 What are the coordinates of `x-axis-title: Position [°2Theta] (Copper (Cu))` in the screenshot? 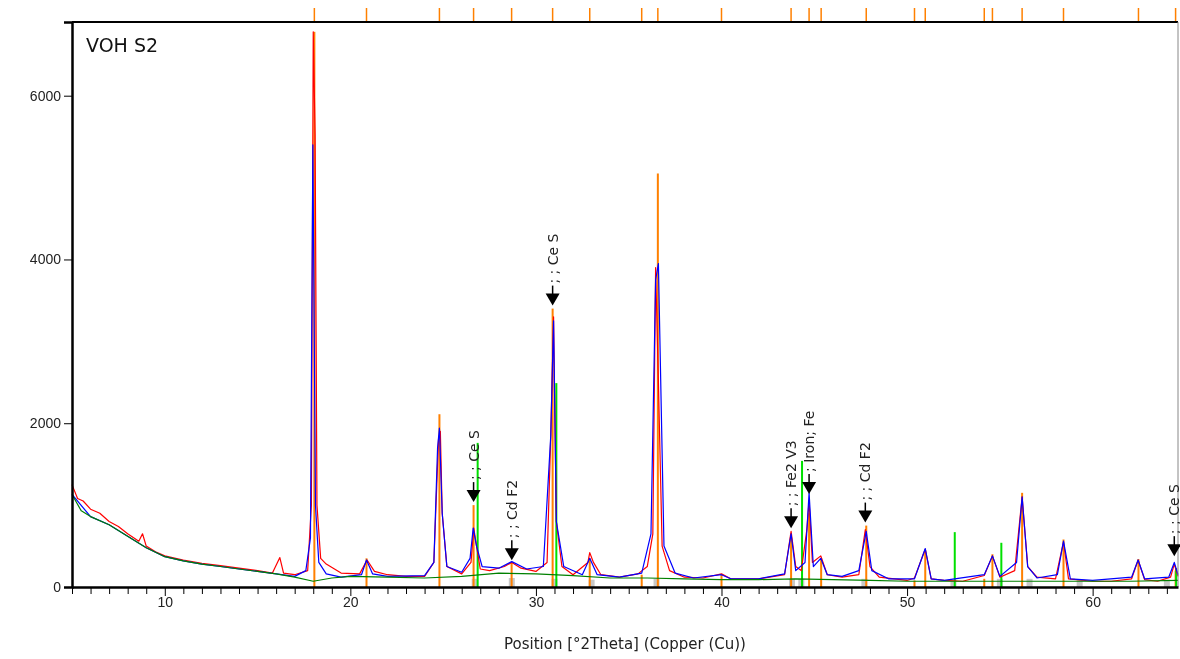 It's located at (625, 644).